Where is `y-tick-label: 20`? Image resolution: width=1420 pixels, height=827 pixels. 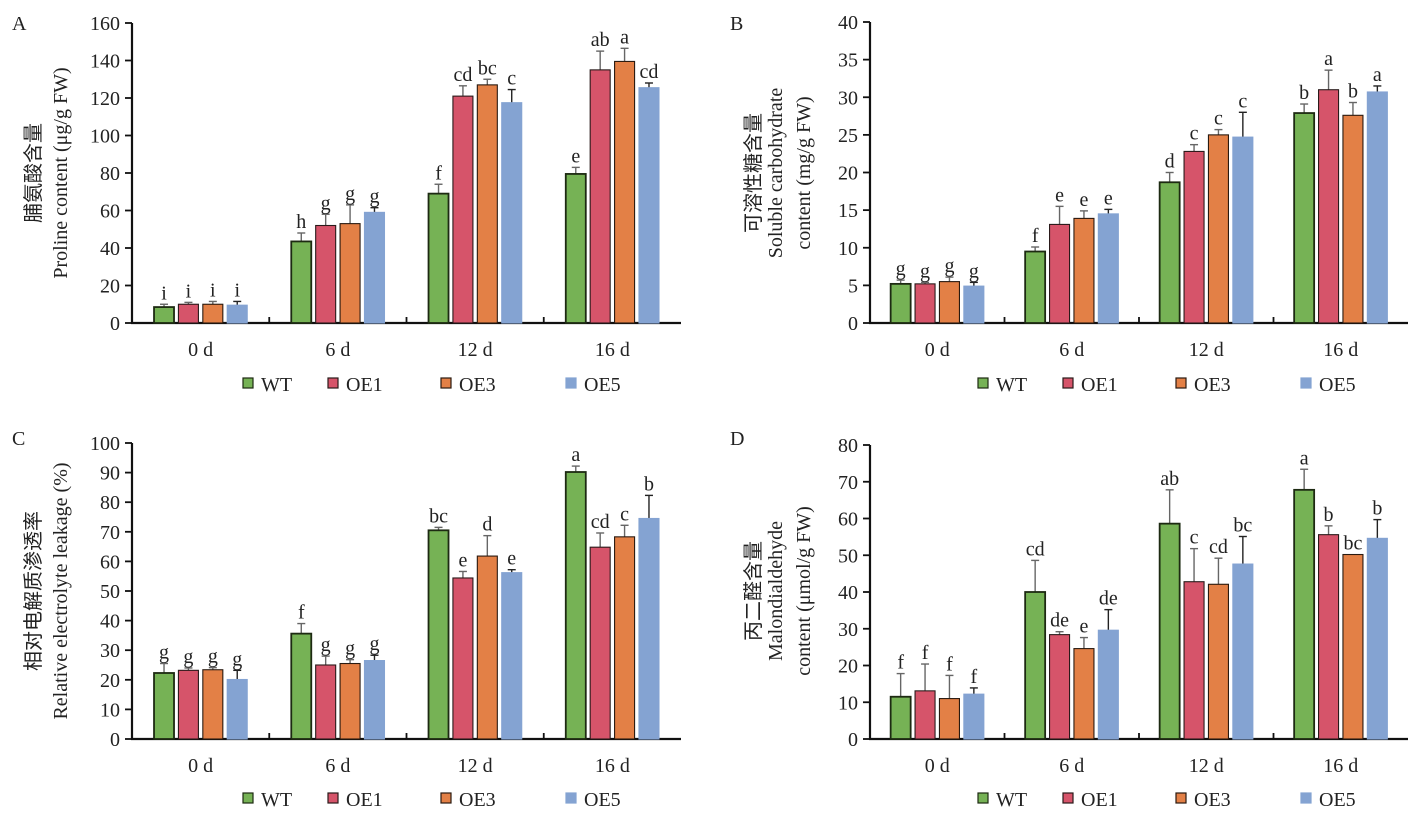 y-tick-label: 20 is located at coordinates (110, 287).